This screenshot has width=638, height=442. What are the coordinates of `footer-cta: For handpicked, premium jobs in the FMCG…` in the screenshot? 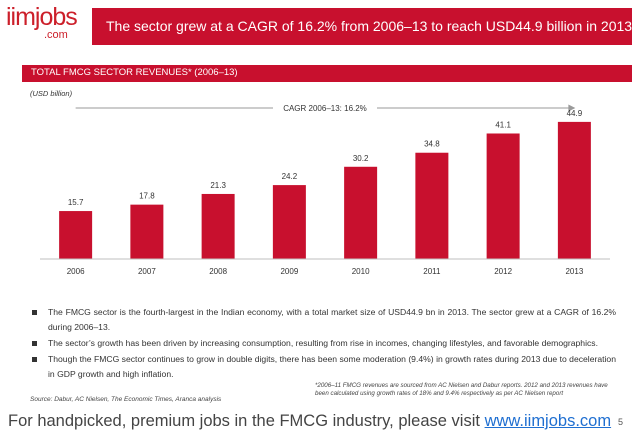 It's located at (309, 421).